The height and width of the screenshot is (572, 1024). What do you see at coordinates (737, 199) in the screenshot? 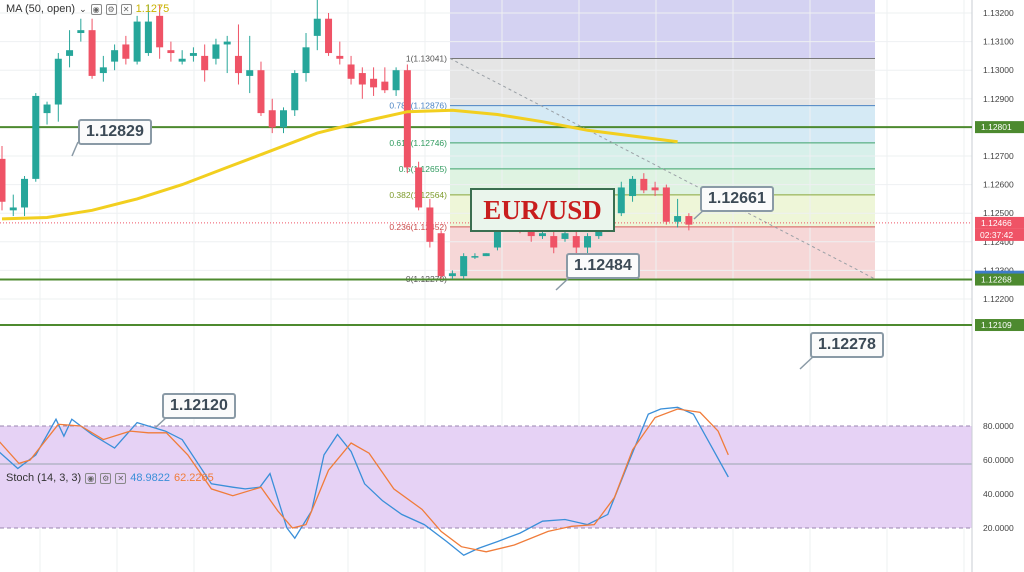
I see `callout-label: 1.12661` at bounding box center [737, 199].